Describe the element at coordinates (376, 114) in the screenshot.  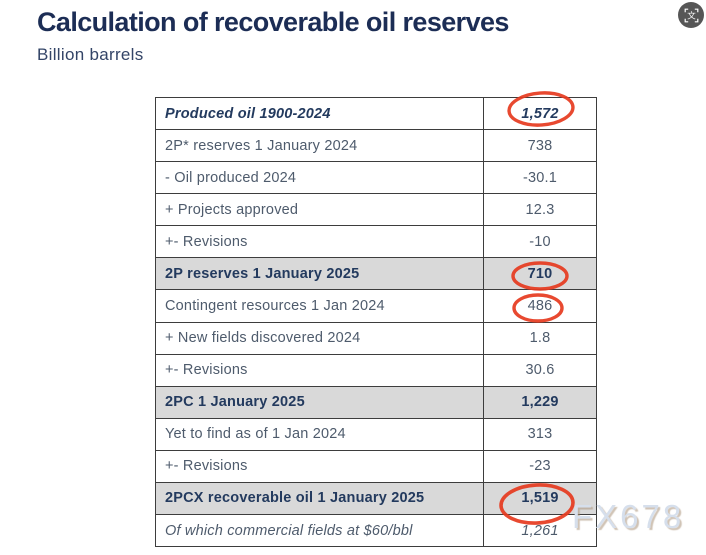
I see `table-row: Produced oil 1900-2024 1,572` at that location.